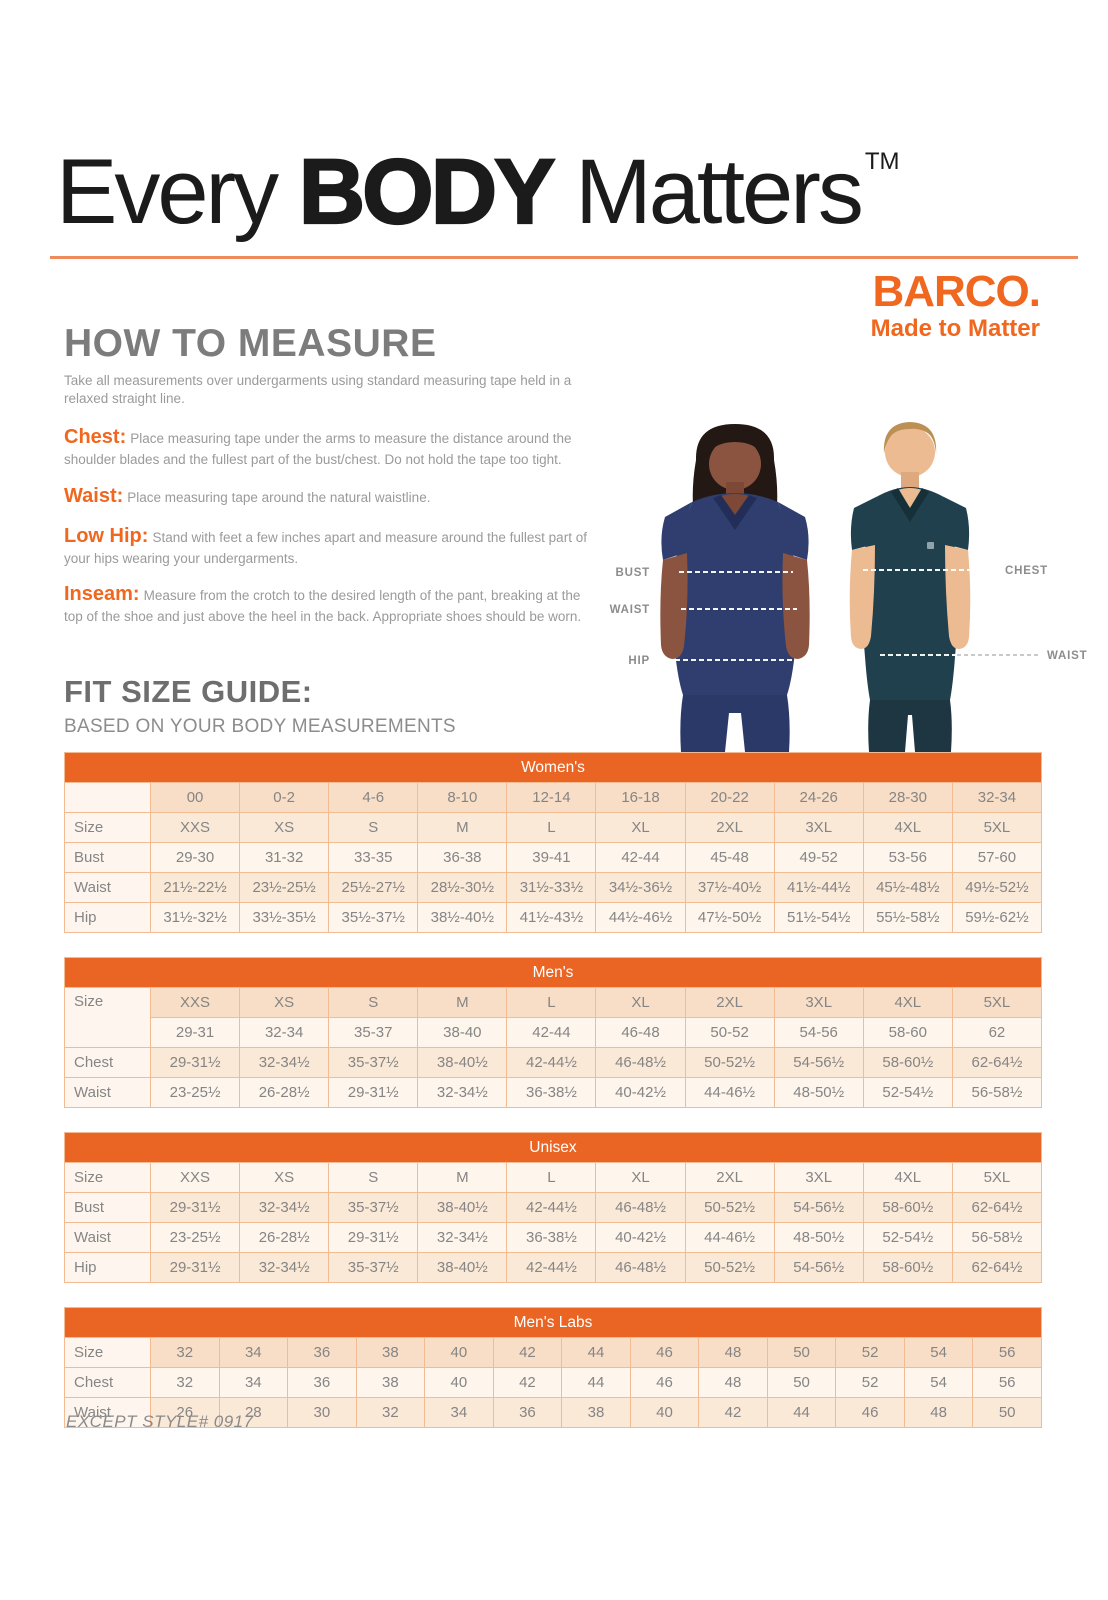 The width and height of the screenshot is (1108, 1600). Describe the element at coordinates (729, 1032) in the screenshot. I see `size-cell: 50-52` at that location.